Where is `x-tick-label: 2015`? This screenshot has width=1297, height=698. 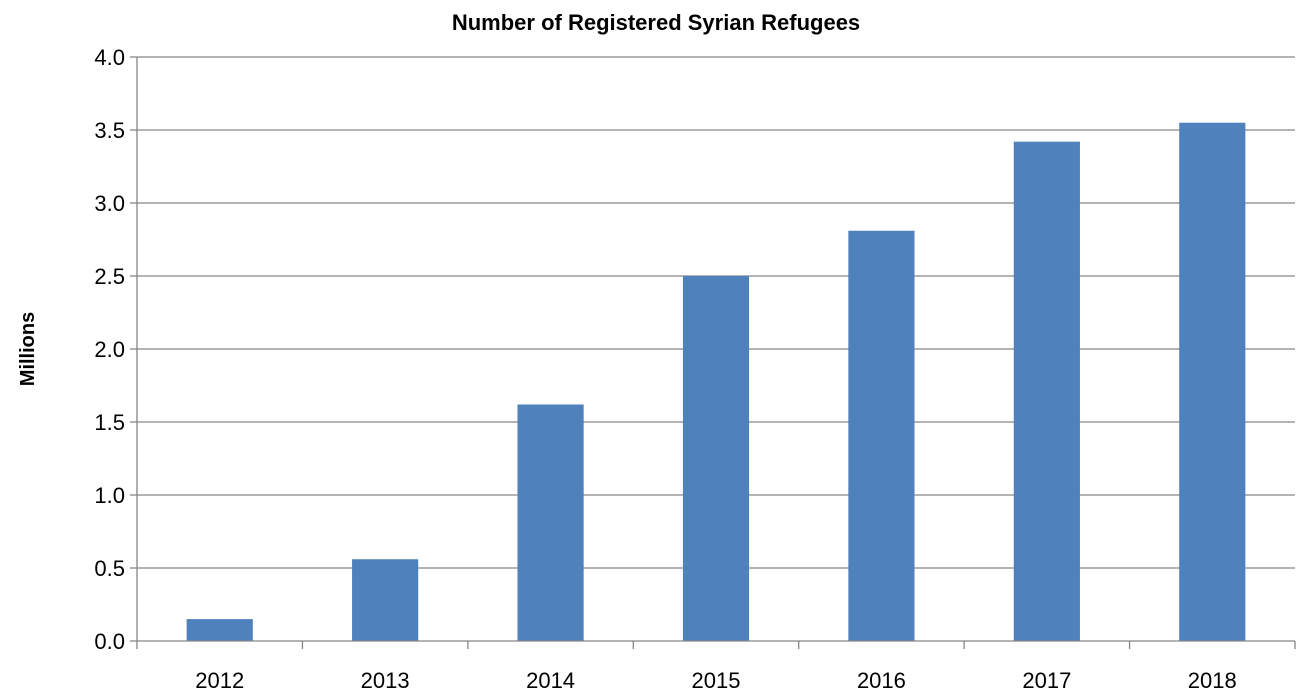
x-tick-label: 2015 is located at coordinates (716, 680).